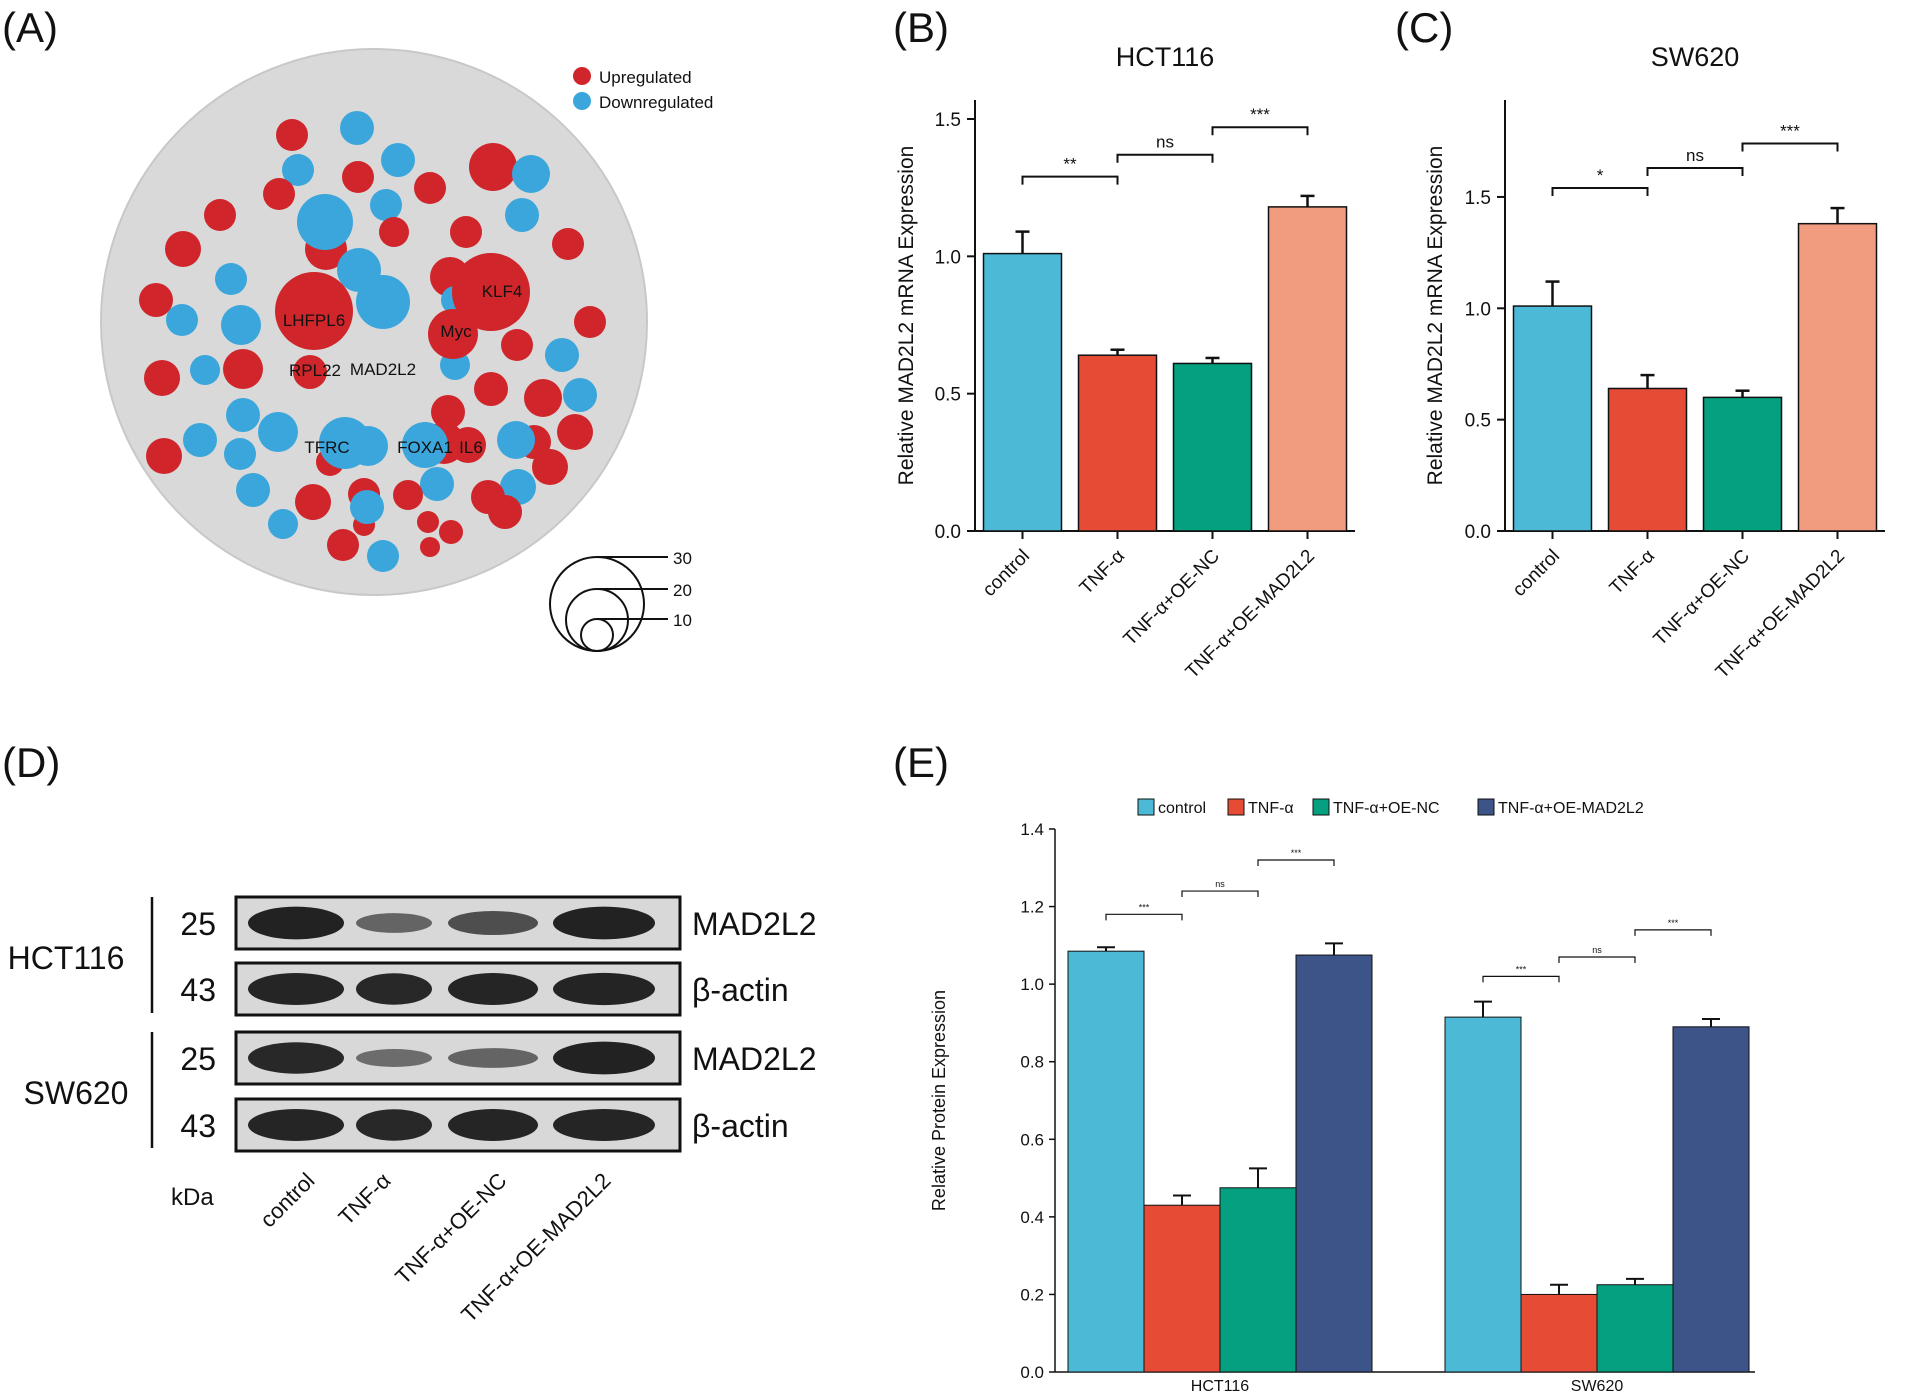 This screenshot has width=1905, height=1393. What do you see at coordinates (643, 89) in the screenshot?
I see `network-legend: Upregulated Downregulated` at bounding box center [643, 89].